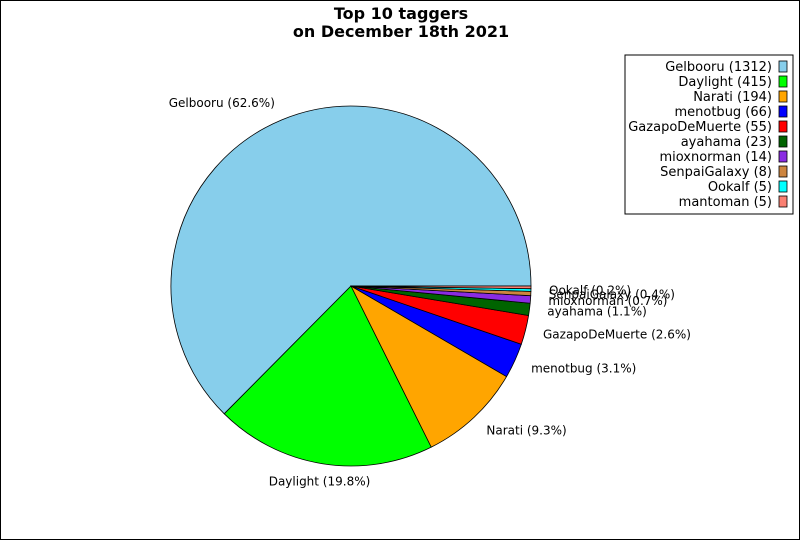 The width and height of the screenshot is (800, 541). What do you see at coordinates (441, 287) in the screenshot?
I see `pie-slice-mantoman` at bounding box center [441, 287].